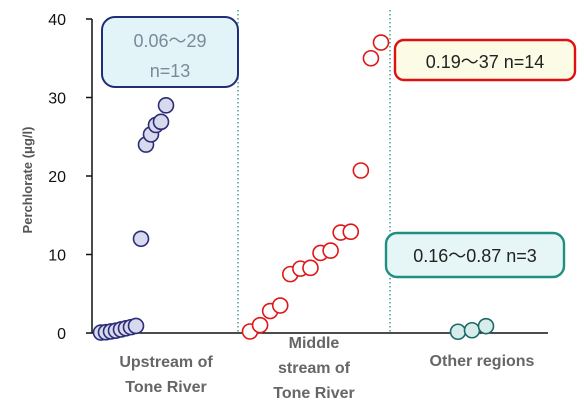  What do you see at coordinates (169, 41) in the screenshot?
I see `range-annotation-text: 0.06～29` at bounding box center [169, 41].